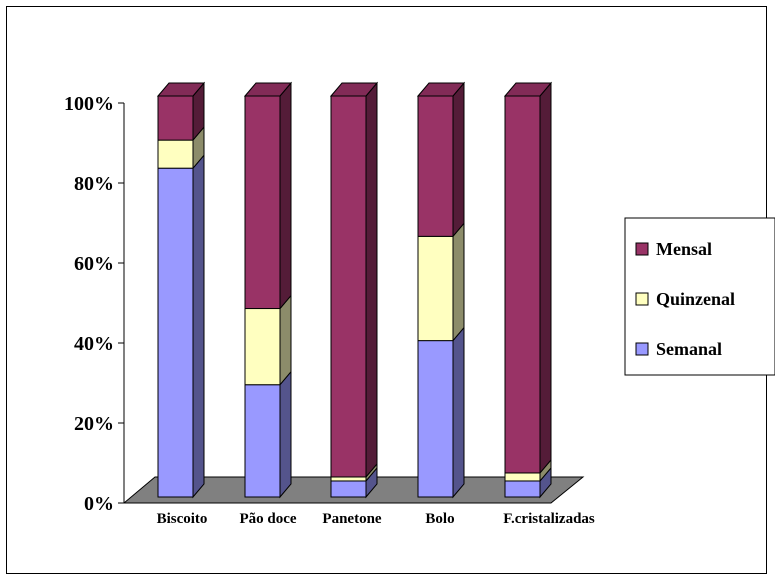  I want to click on legend-label-semanal: Semanal, so click(689, 349).